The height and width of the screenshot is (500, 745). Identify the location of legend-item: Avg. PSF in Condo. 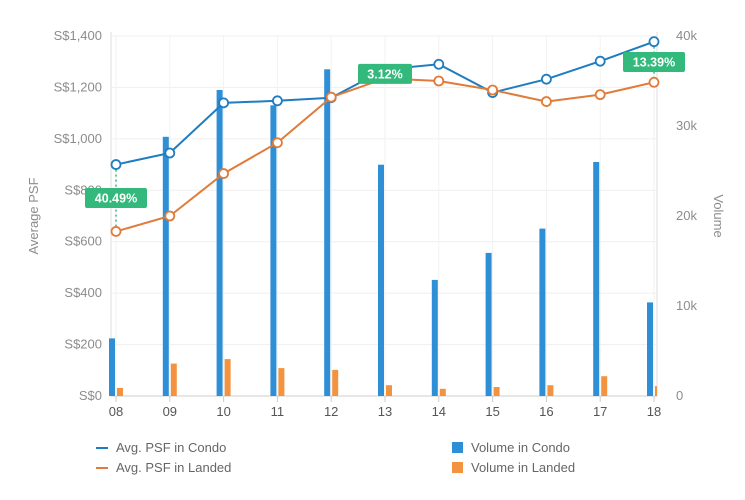
(161, 447).